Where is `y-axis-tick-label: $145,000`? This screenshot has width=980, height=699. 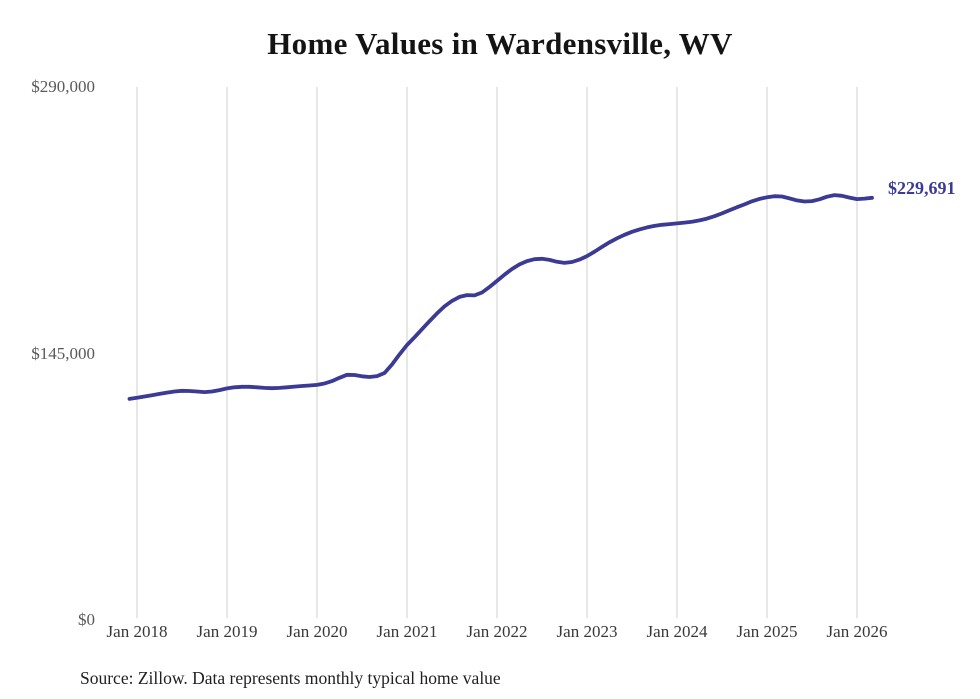 y-axis-tick-label: $145,000 is located at coordinates (63, 353).